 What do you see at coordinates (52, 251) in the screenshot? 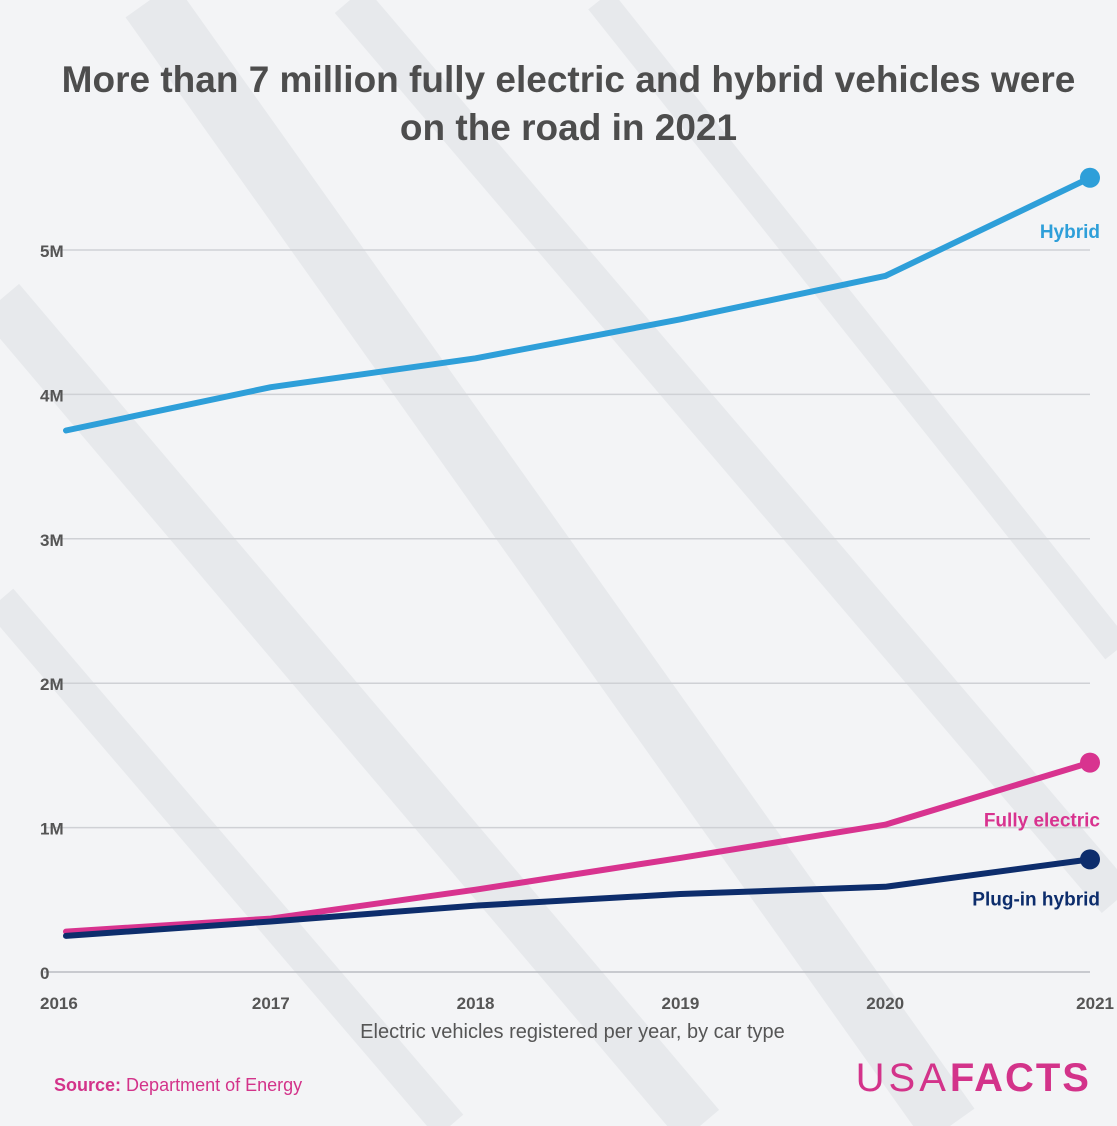
I see `y-tick-label: 5M` at bounding box center [52, 251].